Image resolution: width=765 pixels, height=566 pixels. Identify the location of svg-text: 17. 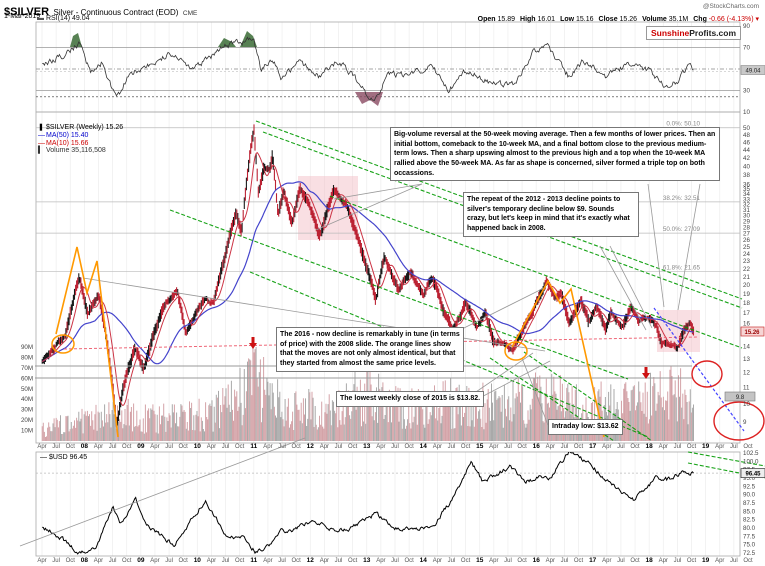
(593, 560).